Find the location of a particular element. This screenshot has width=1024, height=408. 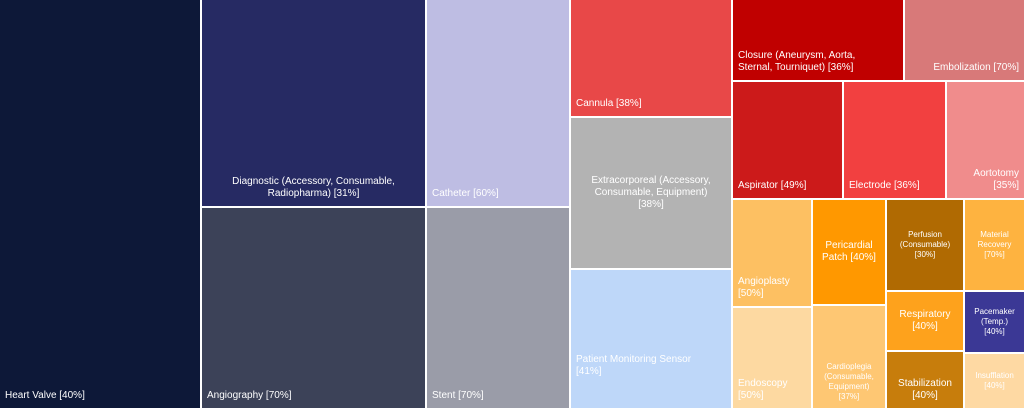

treemap-tile-catheter: Catheter [60%] is located at coordinates (498, 103).